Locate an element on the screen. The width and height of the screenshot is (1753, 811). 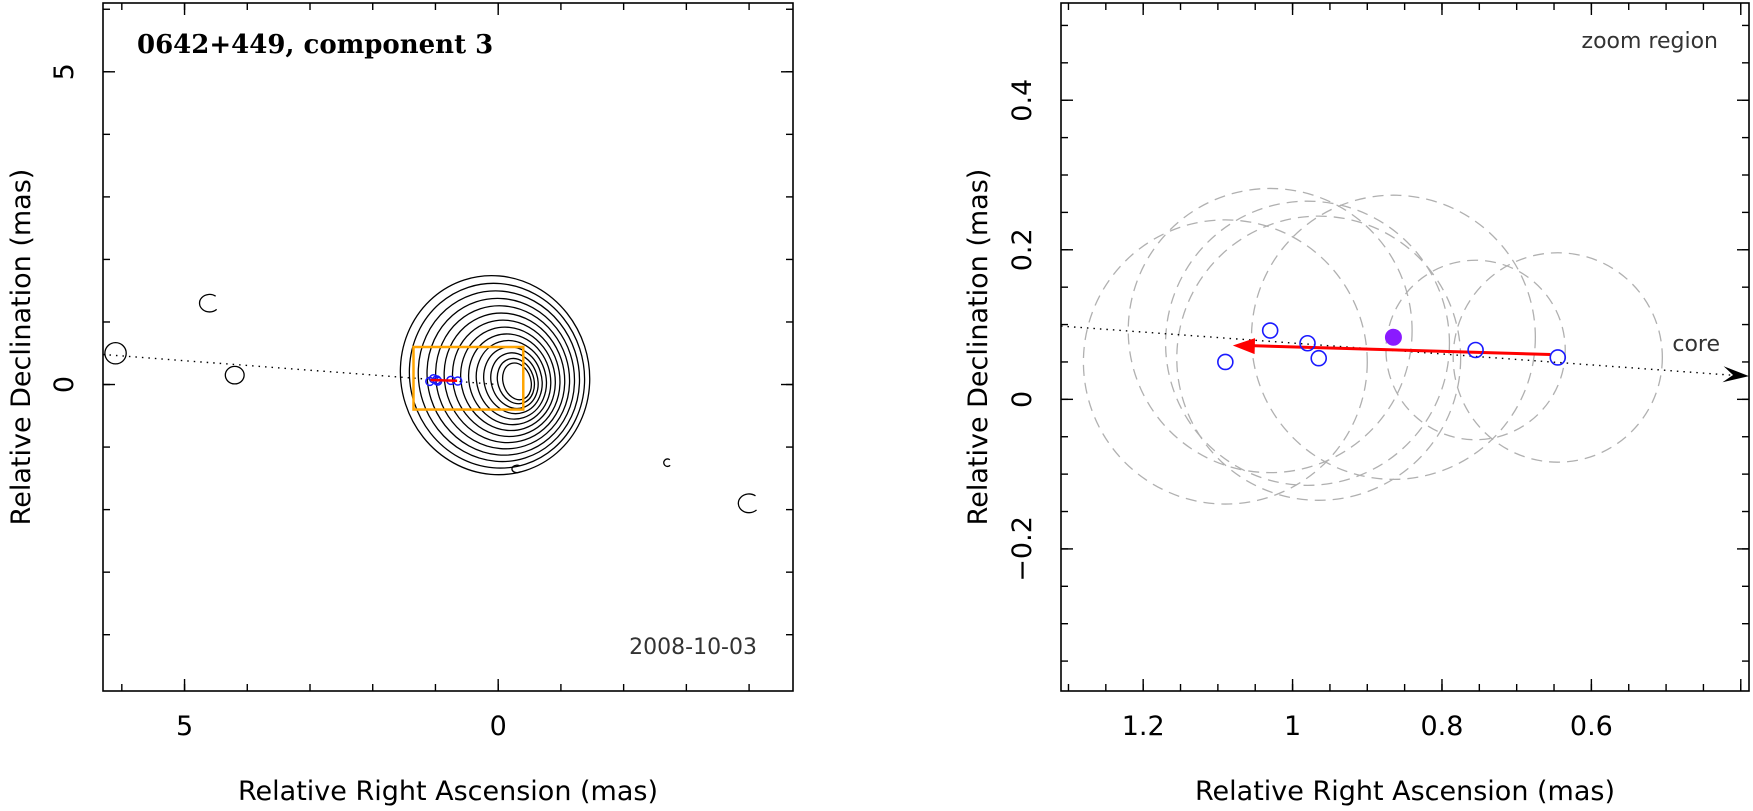
right-component-positions is located at coordinates (1392, 346).